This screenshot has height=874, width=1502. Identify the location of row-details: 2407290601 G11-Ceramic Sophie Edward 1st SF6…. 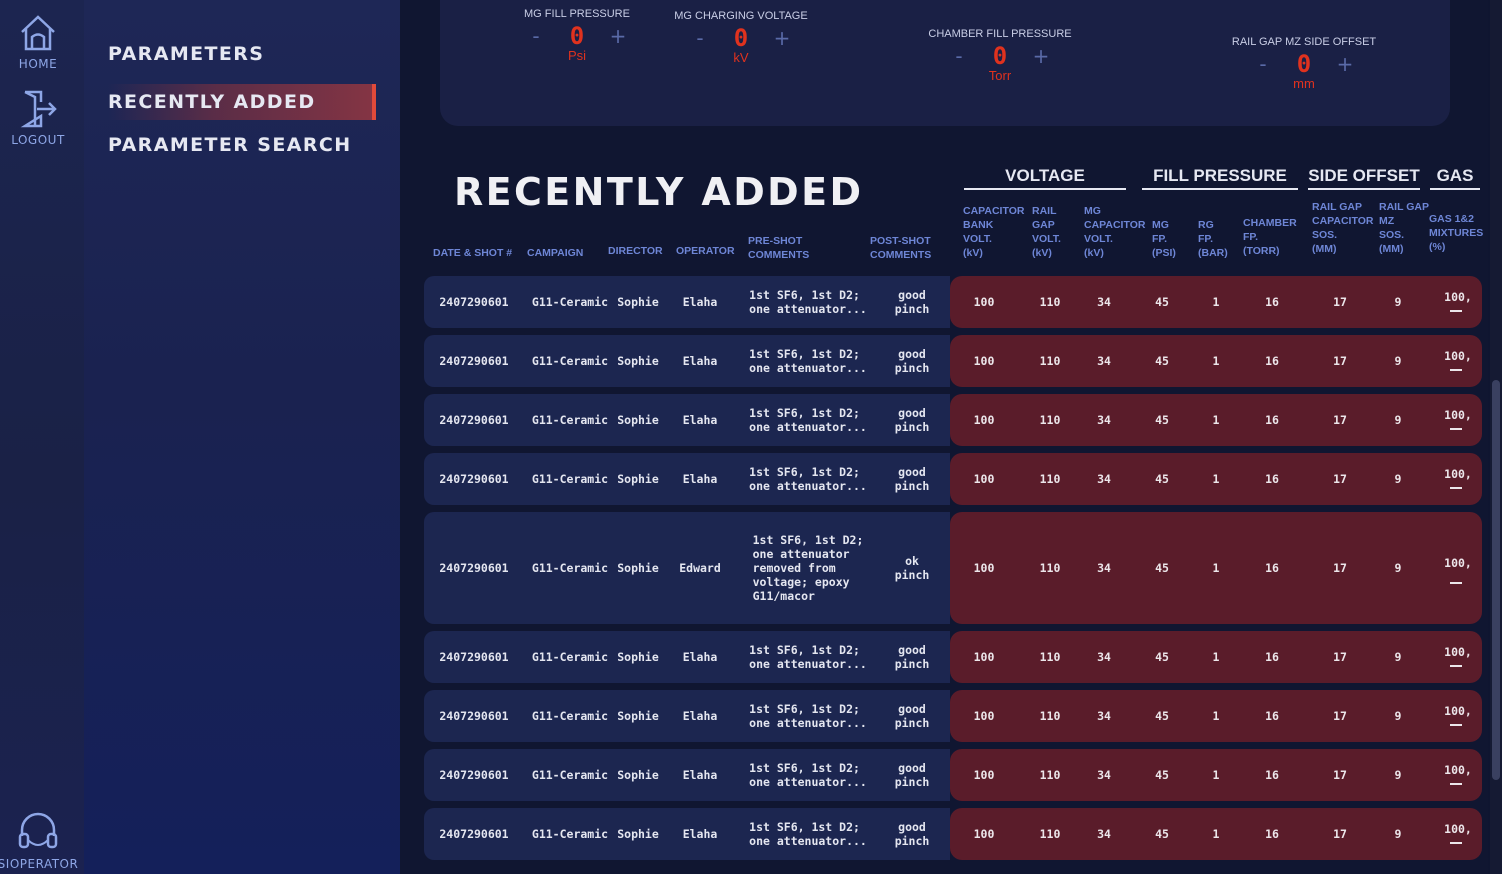
(687, 568).